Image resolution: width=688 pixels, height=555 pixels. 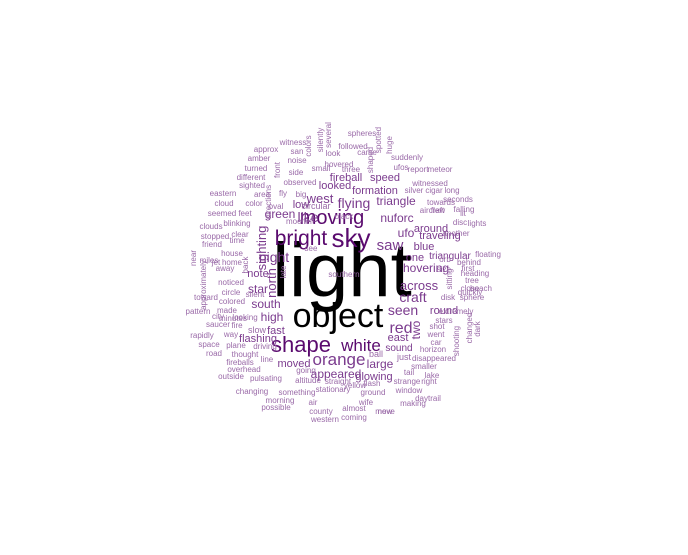 I want to click on word-sphere: sphere, so click(x=472, y=297).